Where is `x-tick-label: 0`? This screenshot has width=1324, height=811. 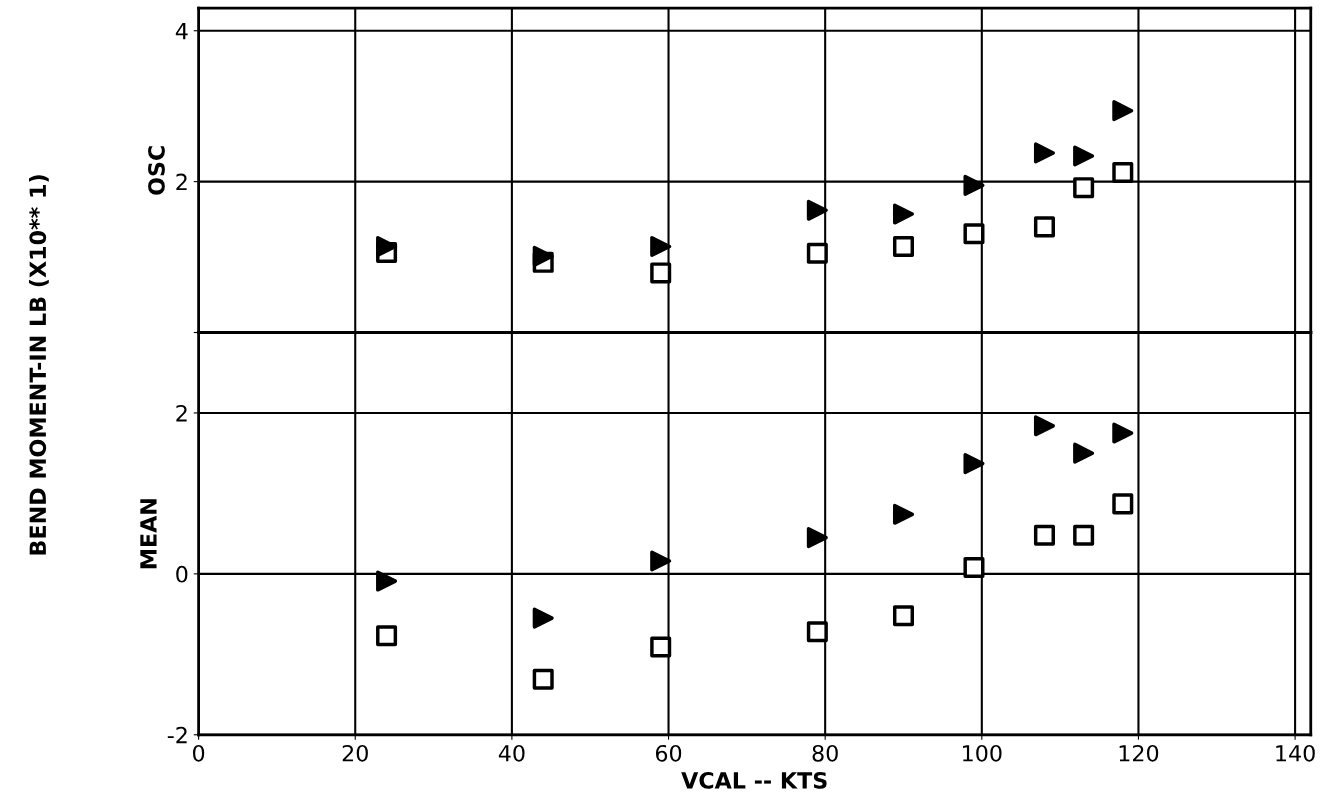 x-tick-label: 0 is located at coordinates (199, 753).